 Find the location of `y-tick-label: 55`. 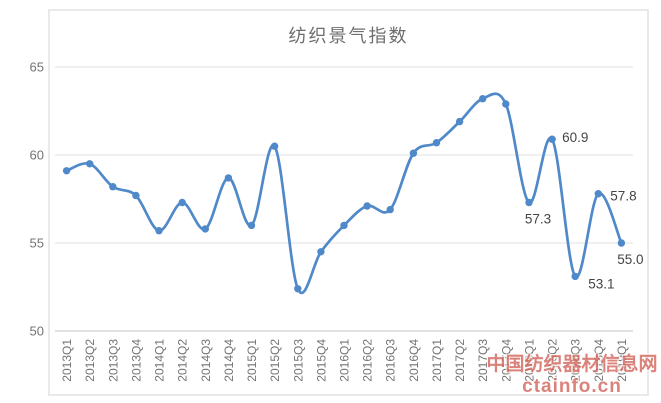

y-tick-label: 55 is located at coordinates (37, 243).